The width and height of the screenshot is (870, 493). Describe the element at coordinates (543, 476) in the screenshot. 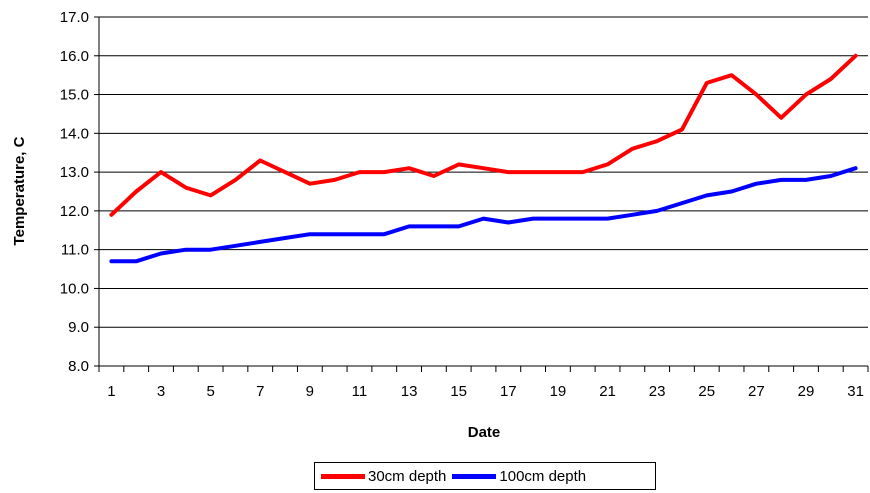

I see `legend-label-100cm: 100cm depth` at that location.